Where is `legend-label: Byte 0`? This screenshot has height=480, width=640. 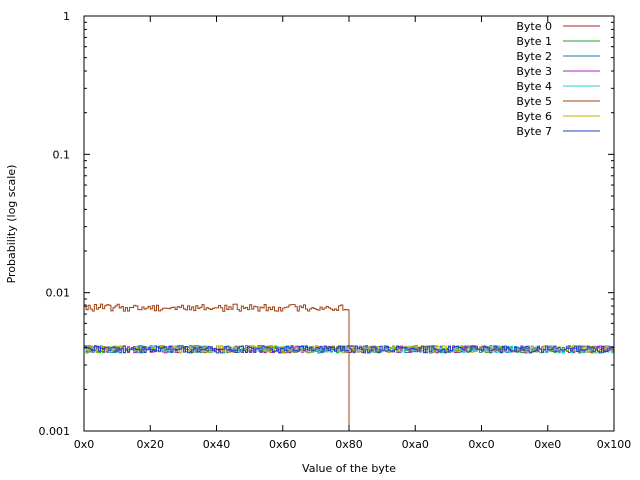
legend-label: Byte 0 is located at coordinates (534, 26).